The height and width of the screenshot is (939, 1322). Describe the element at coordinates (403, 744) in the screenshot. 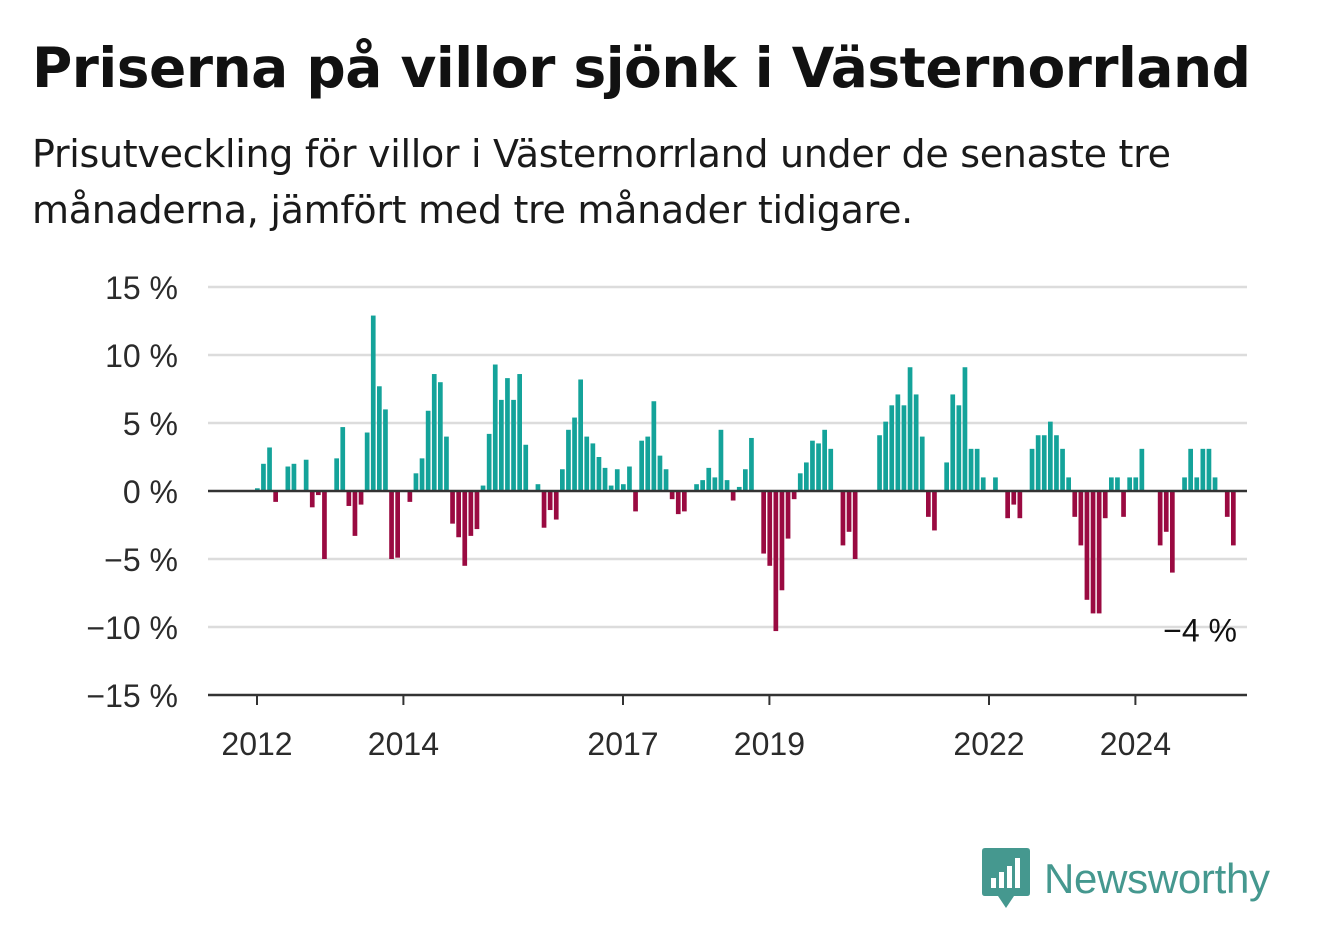

I see `x-tick-label: 2014` at that location.